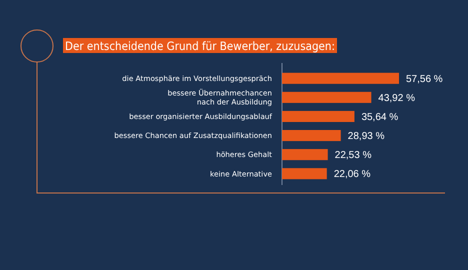 The width and height of the screenshot is (468, 270). Describe the element at coordinates (352, 174) in the screenshot. I see `data-label: 22,06 %` at that location.